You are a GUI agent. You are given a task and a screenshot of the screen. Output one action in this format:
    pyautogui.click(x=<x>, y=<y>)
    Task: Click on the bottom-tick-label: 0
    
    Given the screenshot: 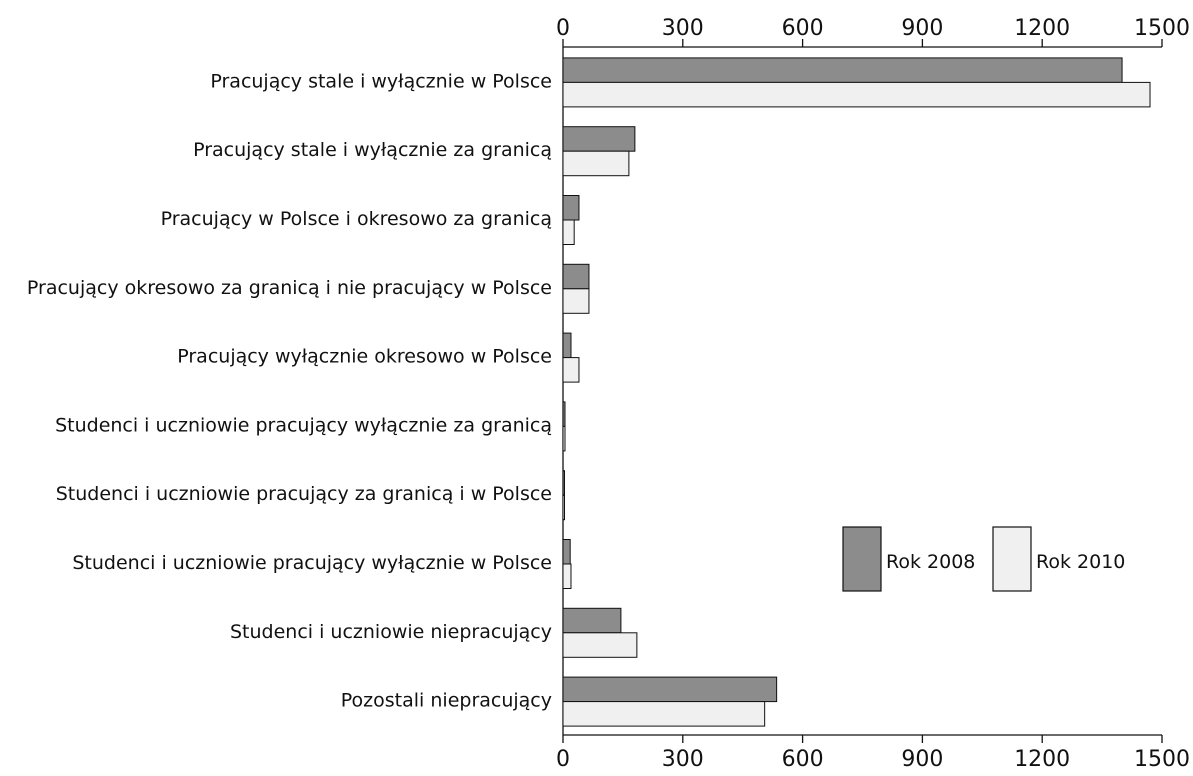 What is the action you would take?
    pyautogui.click(x=563, y=759)
    